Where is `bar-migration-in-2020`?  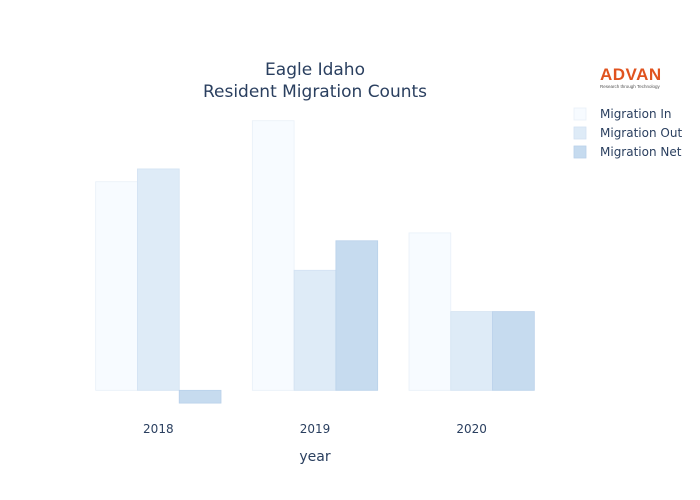 bar-migration-in-2020 is located at coordinates (430, 311).